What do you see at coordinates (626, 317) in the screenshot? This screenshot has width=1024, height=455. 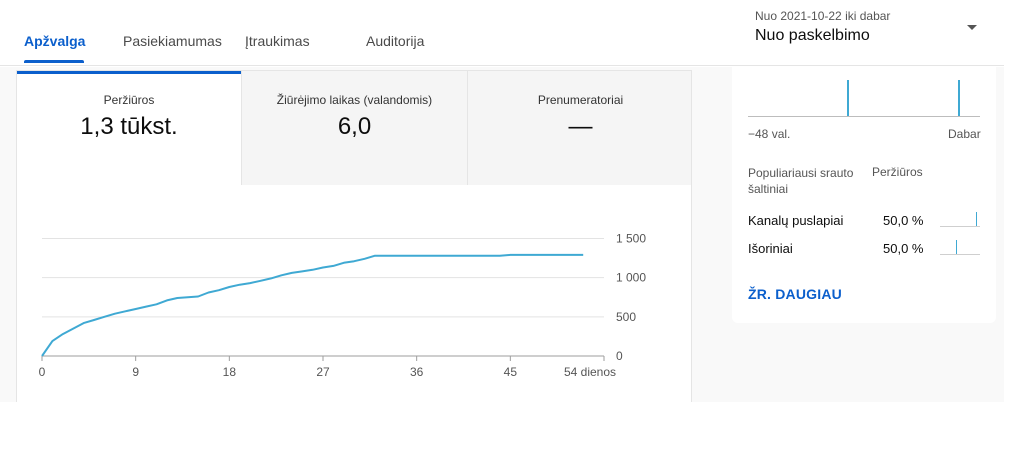 I see `y-tick-label: 500` at bounding box center [626, 317].